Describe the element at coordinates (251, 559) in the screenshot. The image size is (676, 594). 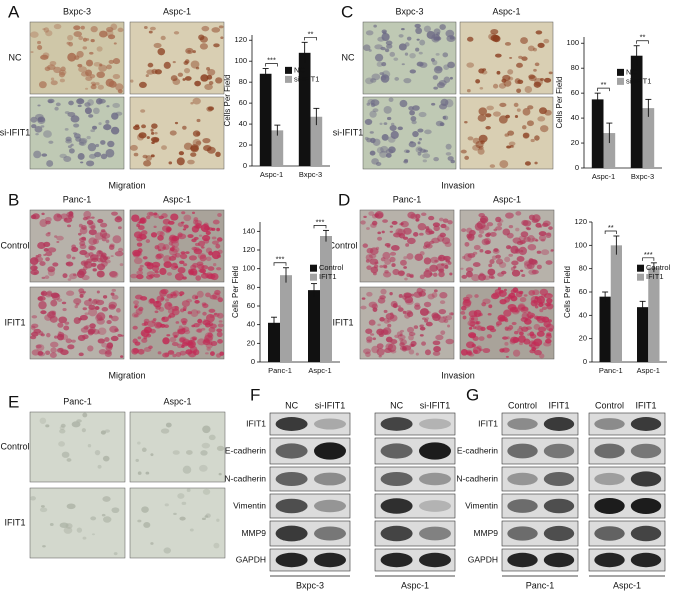
I see `protein-label: GAPDH` at that location.